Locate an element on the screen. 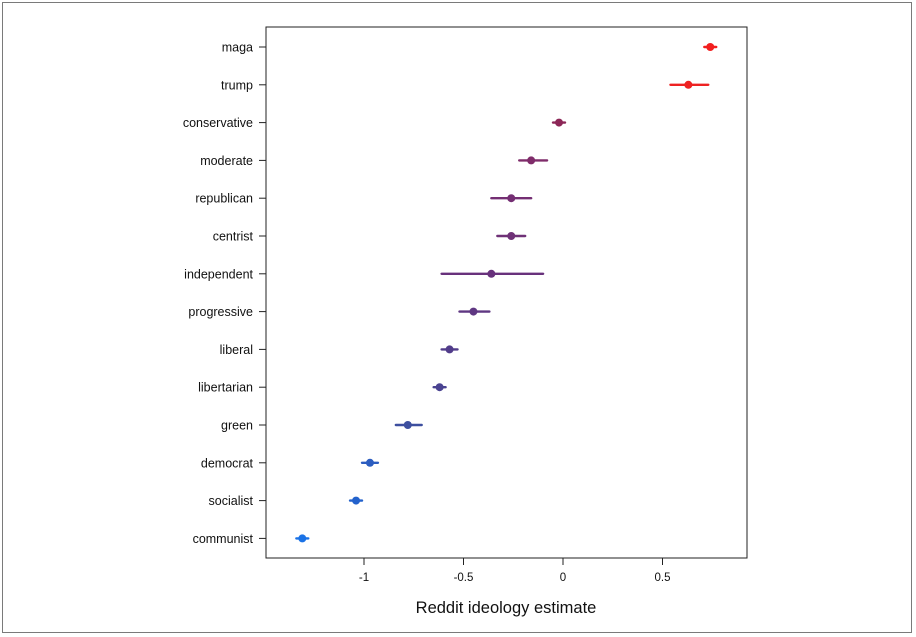 The width and height of the screenshot is (916, 637). point-independent is located at coordinates (491, 273).